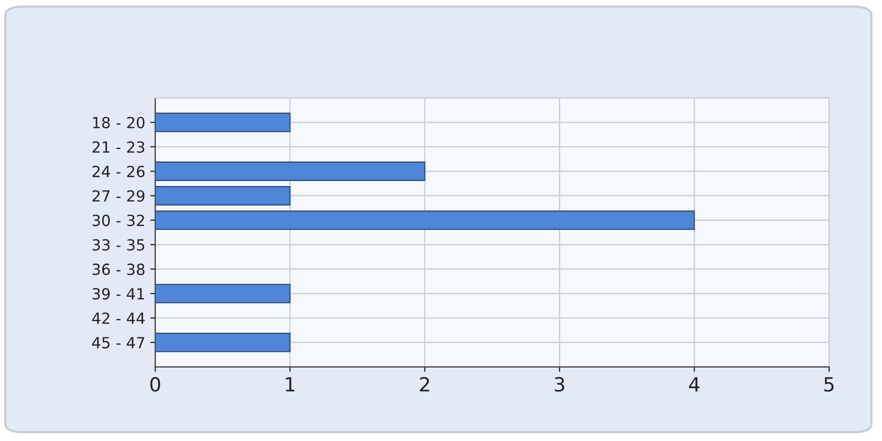 The height and width of the screenshot is (441, 882). Describe the element at coordinates (118, 294) in the screenshot. I see `y-tick-label: 39 - 41` at that location.